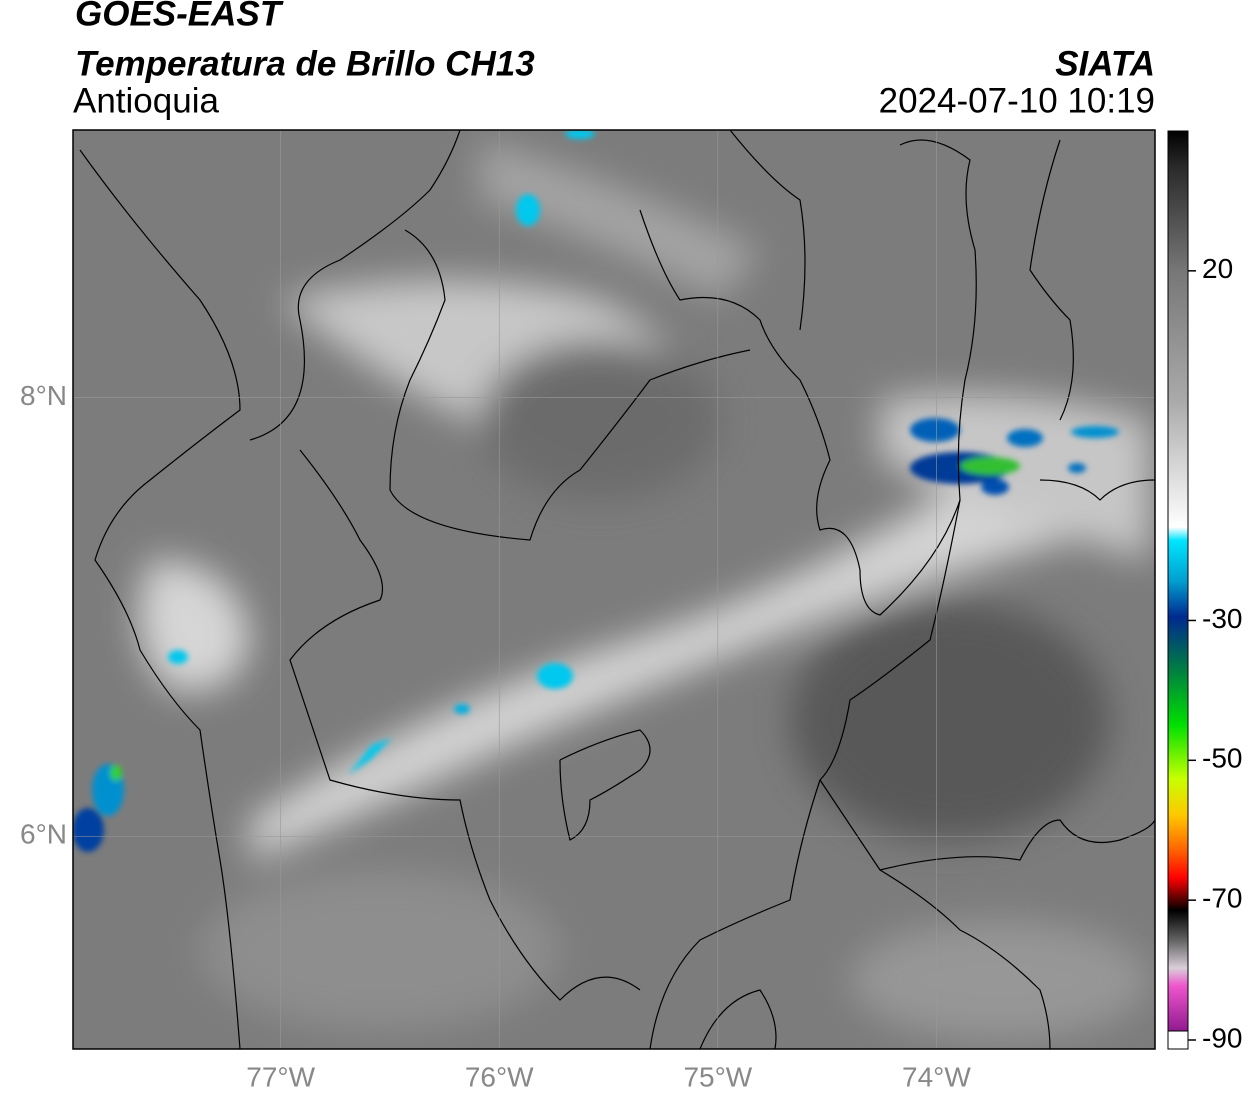 Image resolution: width=1252 pixels, height=1099 pixels. Describe the element at coordinates (1178, 1040) in the screenshot. I see `colorbar-under` at that location.